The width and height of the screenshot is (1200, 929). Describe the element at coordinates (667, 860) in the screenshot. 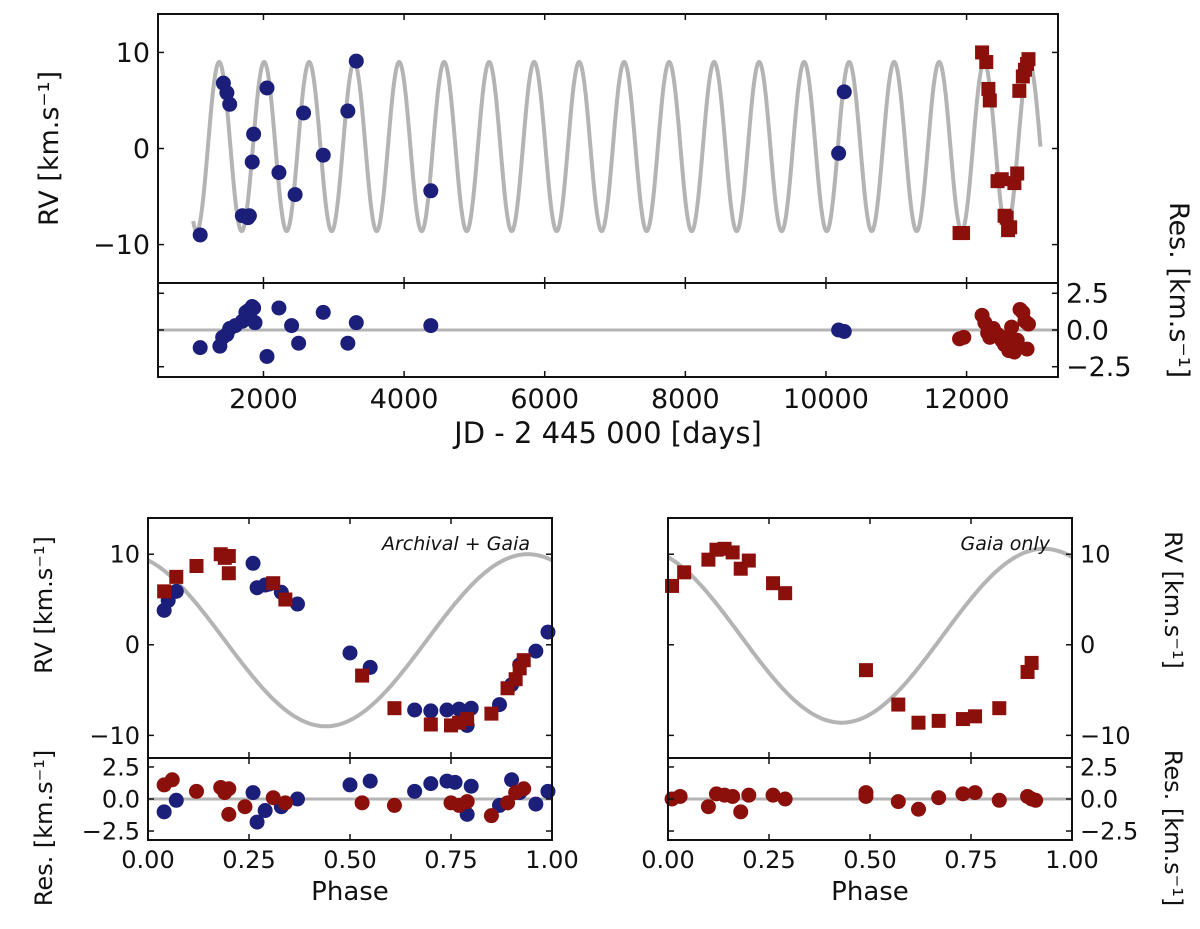

I see `x-tick-label: 0.00` at that location.